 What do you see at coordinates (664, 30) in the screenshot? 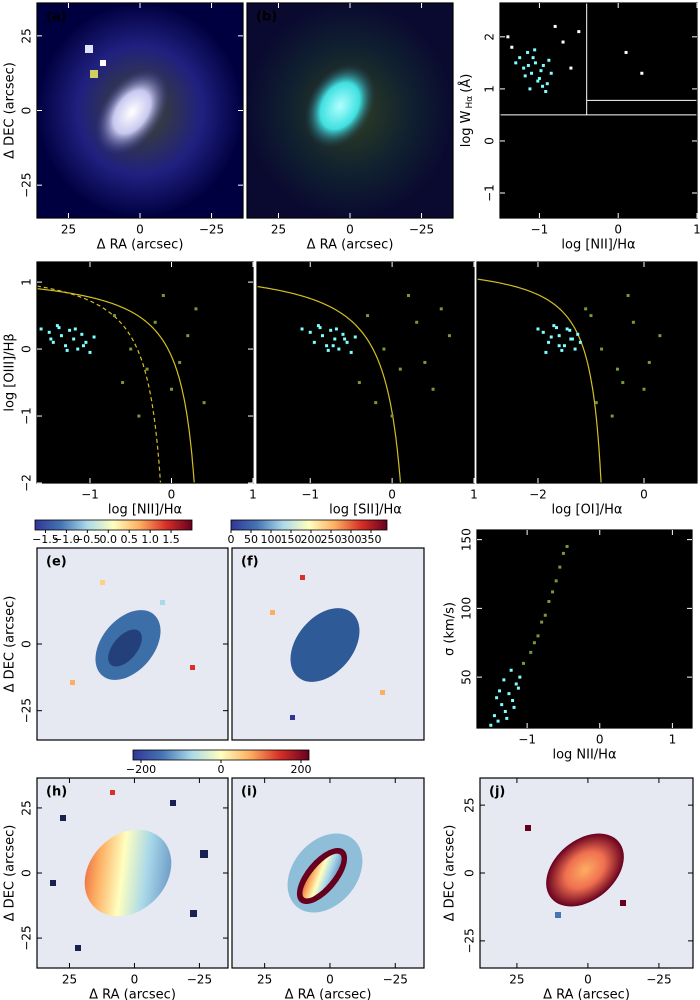
I see `region-label: sAGN` at bounding box center [664, 30].